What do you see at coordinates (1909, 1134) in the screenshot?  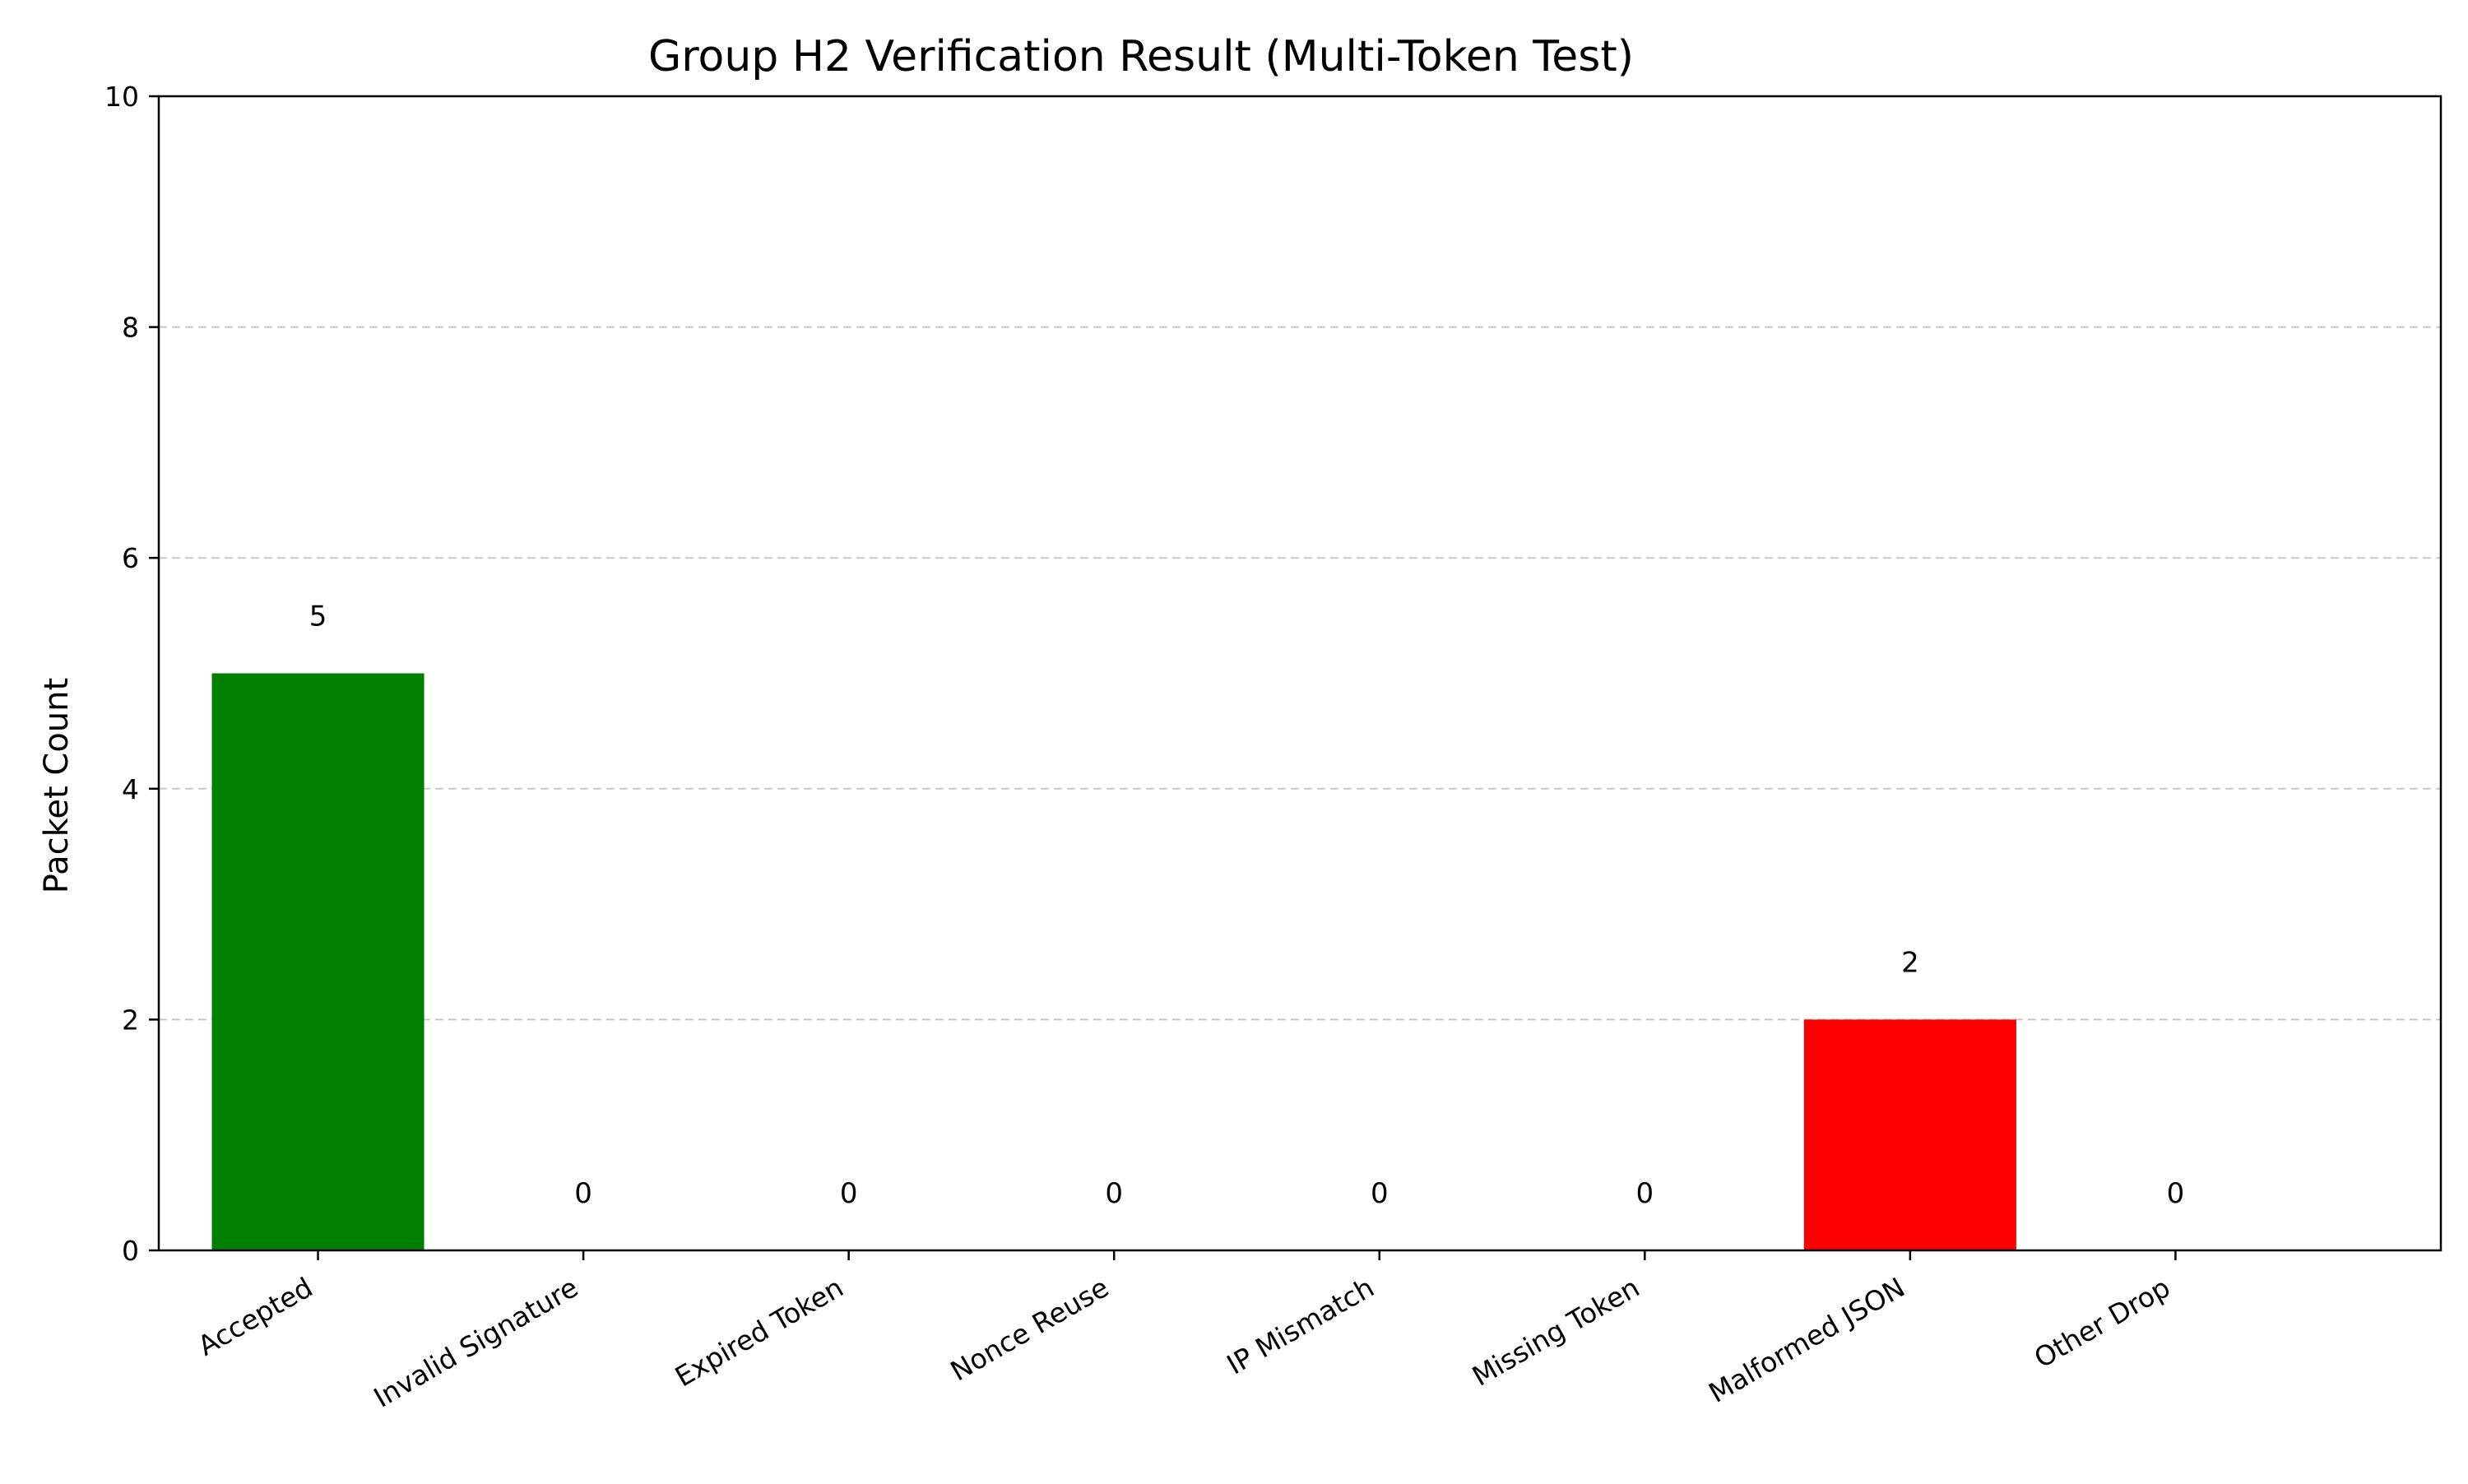 I see `bar-malformed-json` at bounding box center [1909, 1134].